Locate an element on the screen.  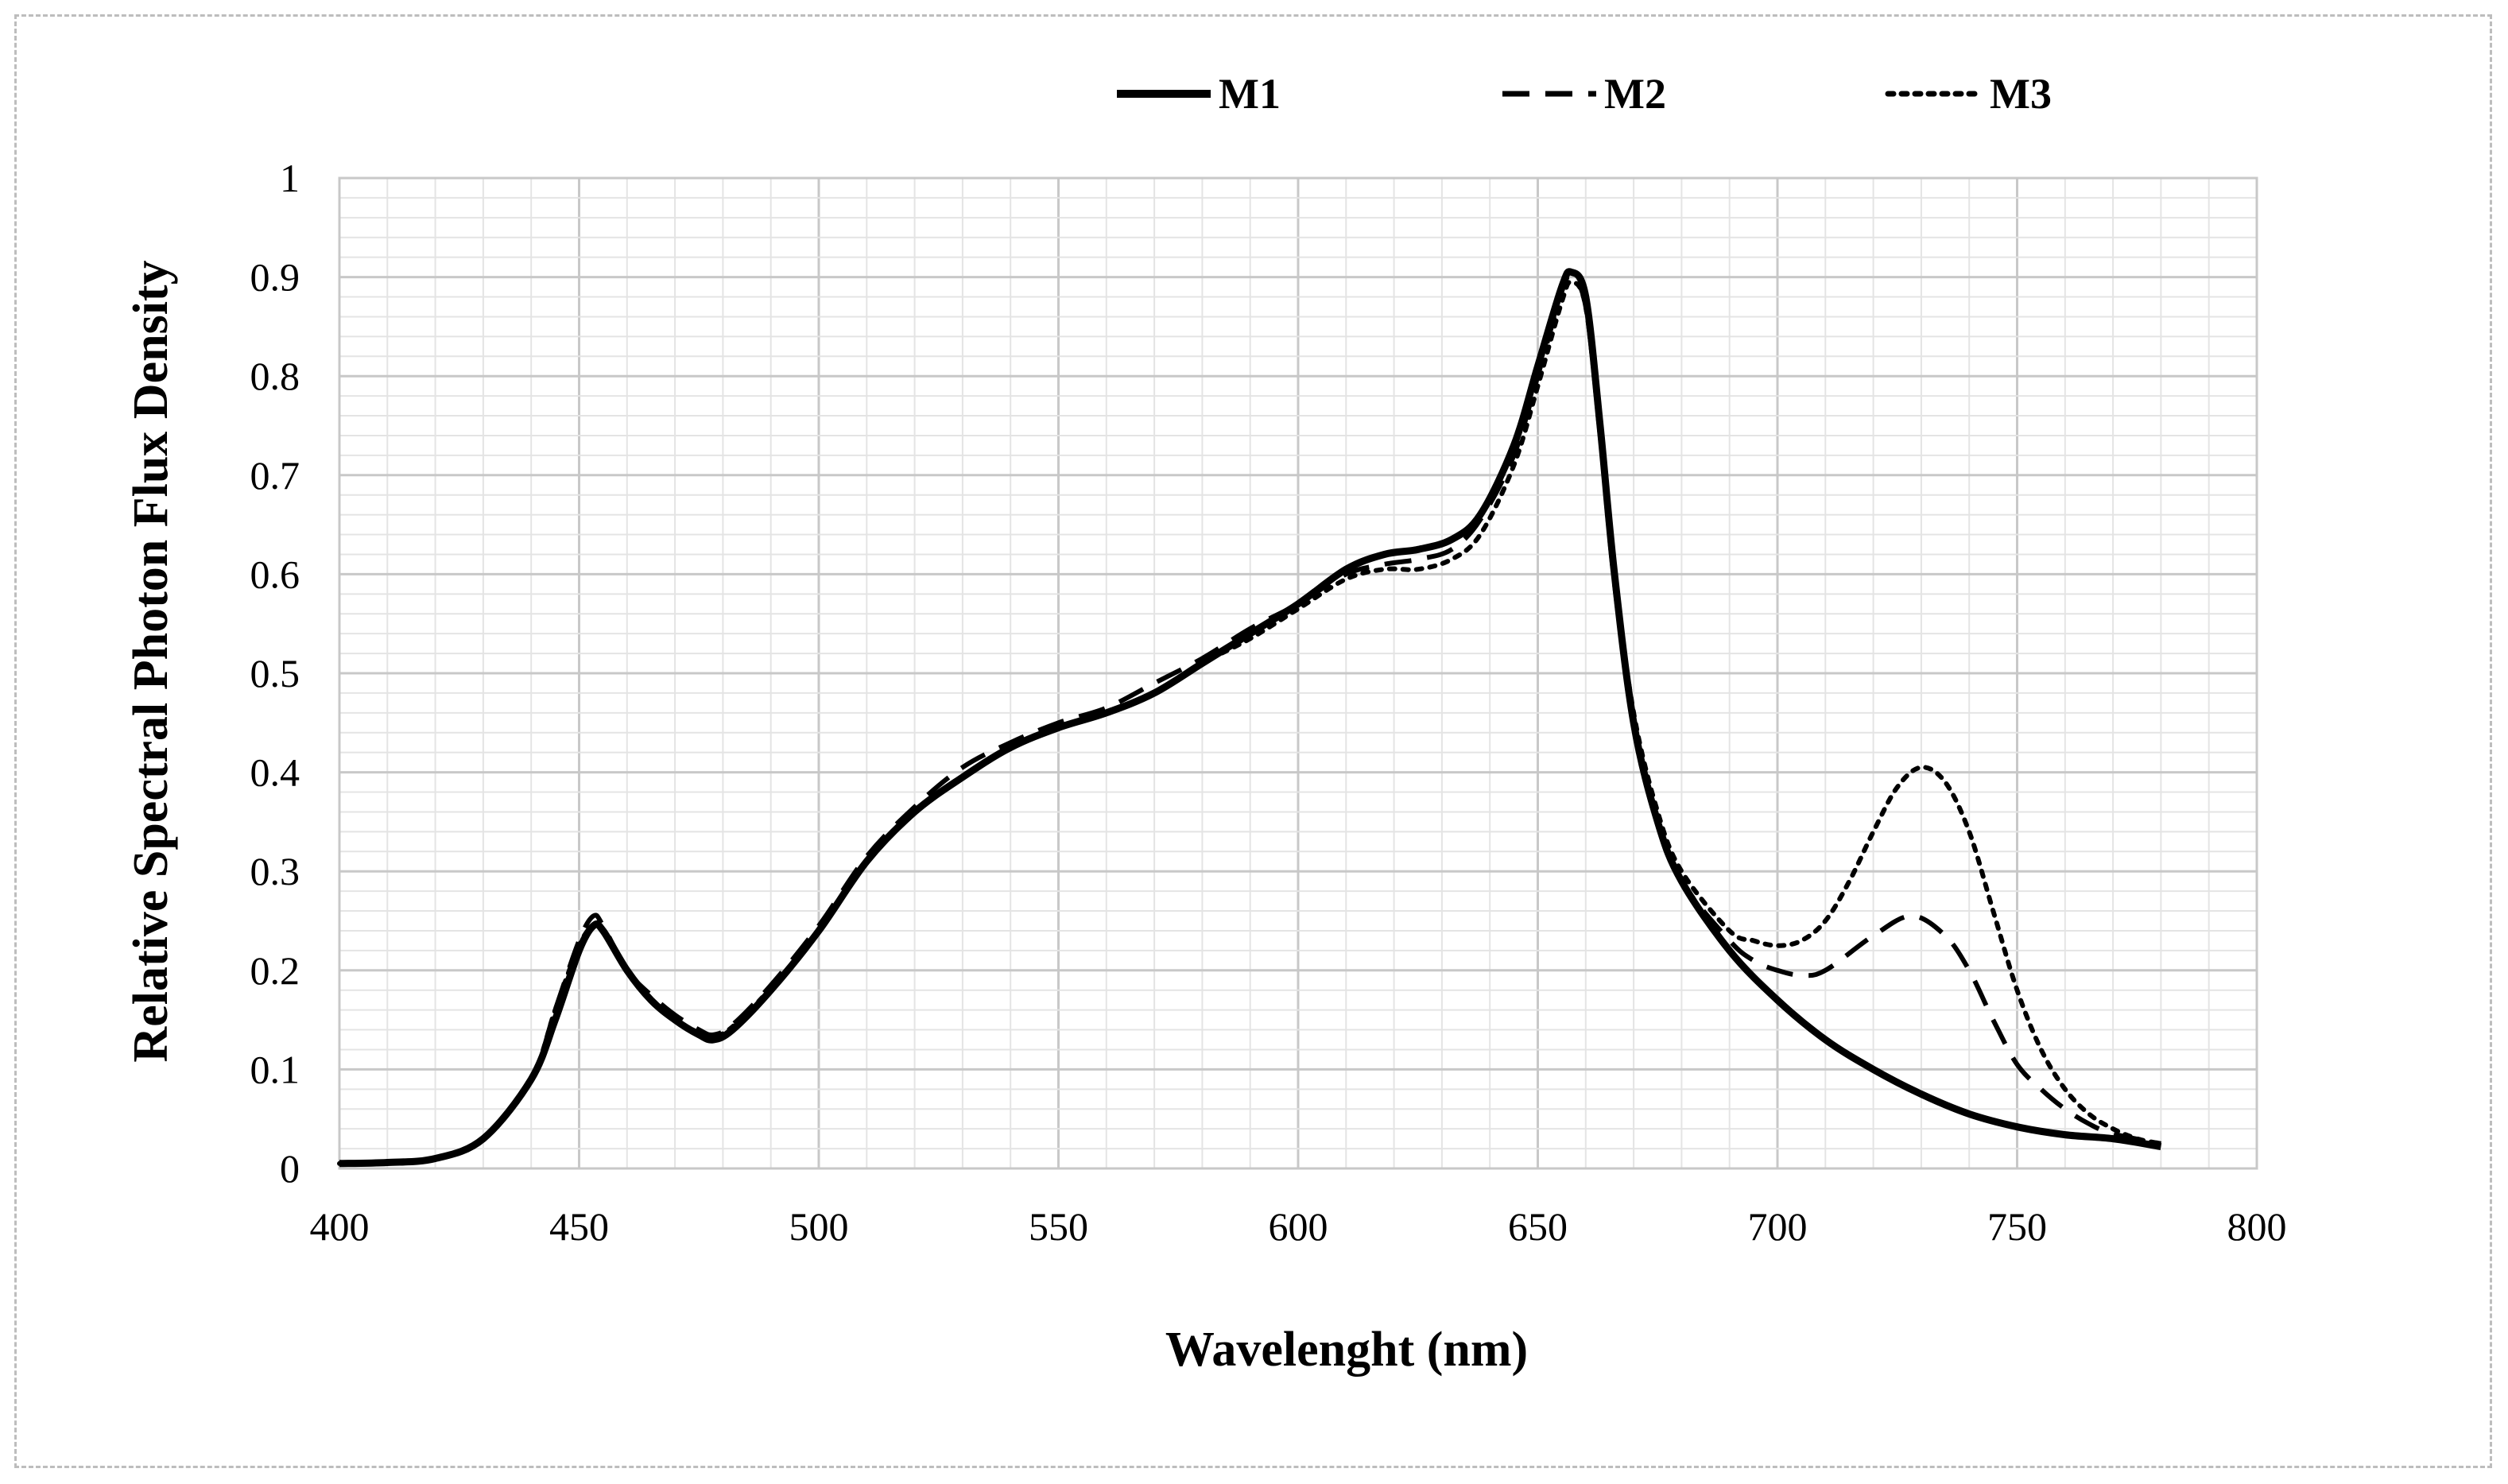
y-tick-label: 0.5 is located at coordinates (275, 673).